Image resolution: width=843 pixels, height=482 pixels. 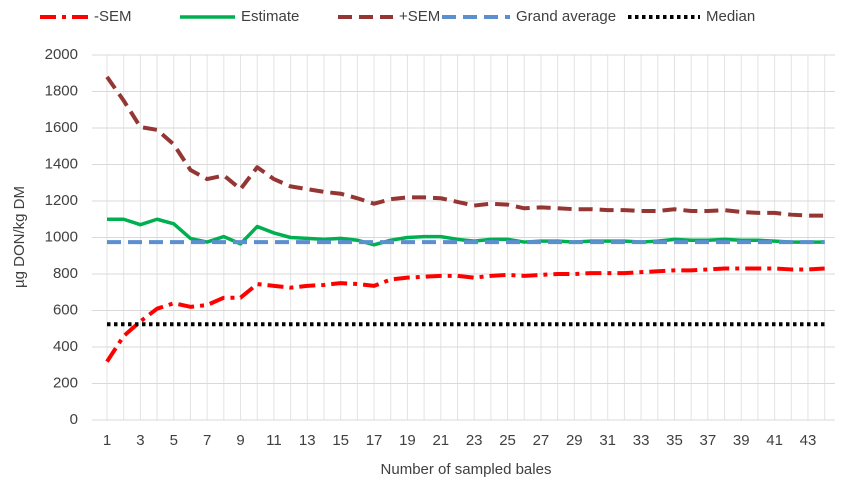 I want to click on x-tick-label: 25, so click(x=507, y=440).